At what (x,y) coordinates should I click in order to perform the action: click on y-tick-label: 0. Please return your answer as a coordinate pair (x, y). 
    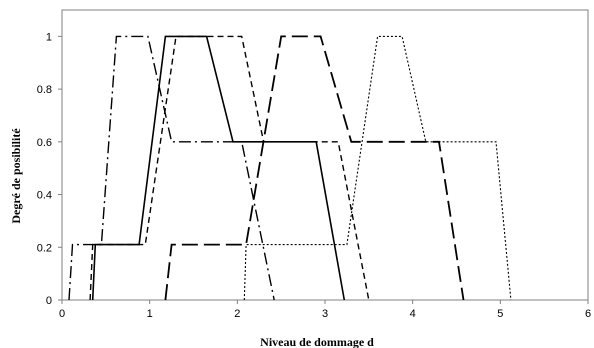
    Looking at the image, I should click on (49, 301).